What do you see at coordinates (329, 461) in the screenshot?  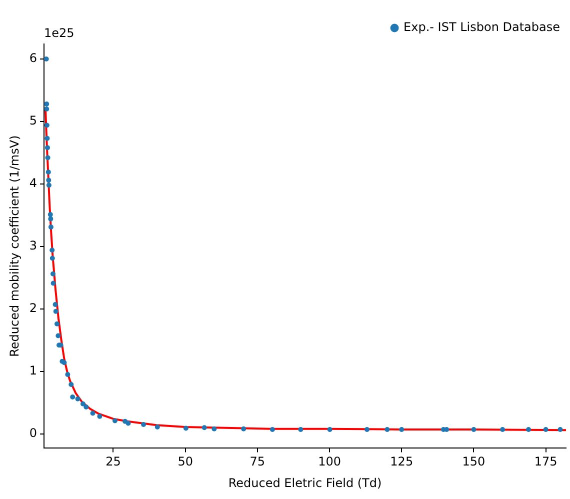 I see `x-tick-label: 100` at bounding box center [329, 461].